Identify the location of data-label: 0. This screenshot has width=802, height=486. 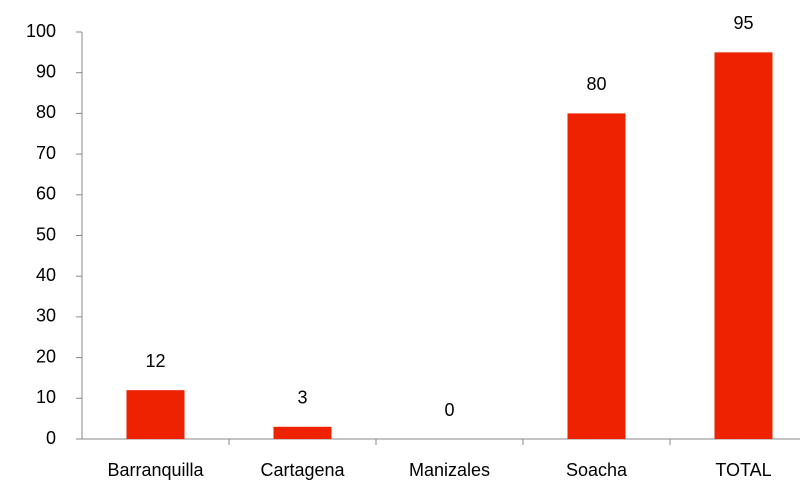
(449, 410).